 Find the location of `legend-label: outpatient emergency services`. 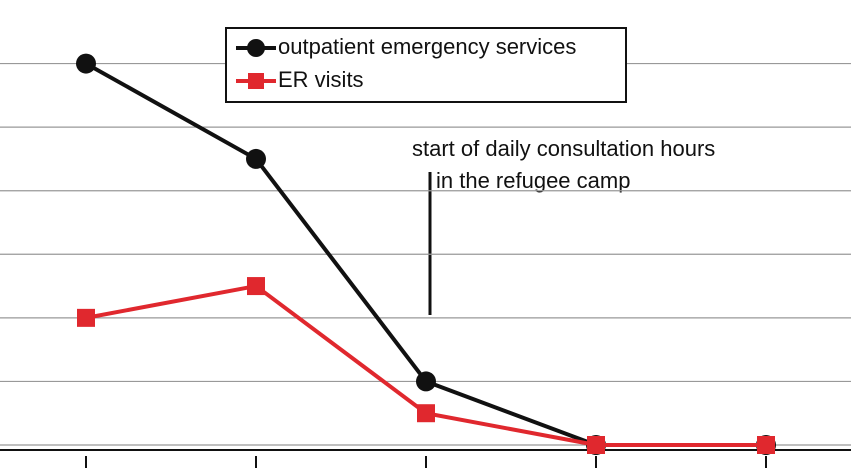

legend-label: outpatient emergency services is located at coordinates (427, 46).